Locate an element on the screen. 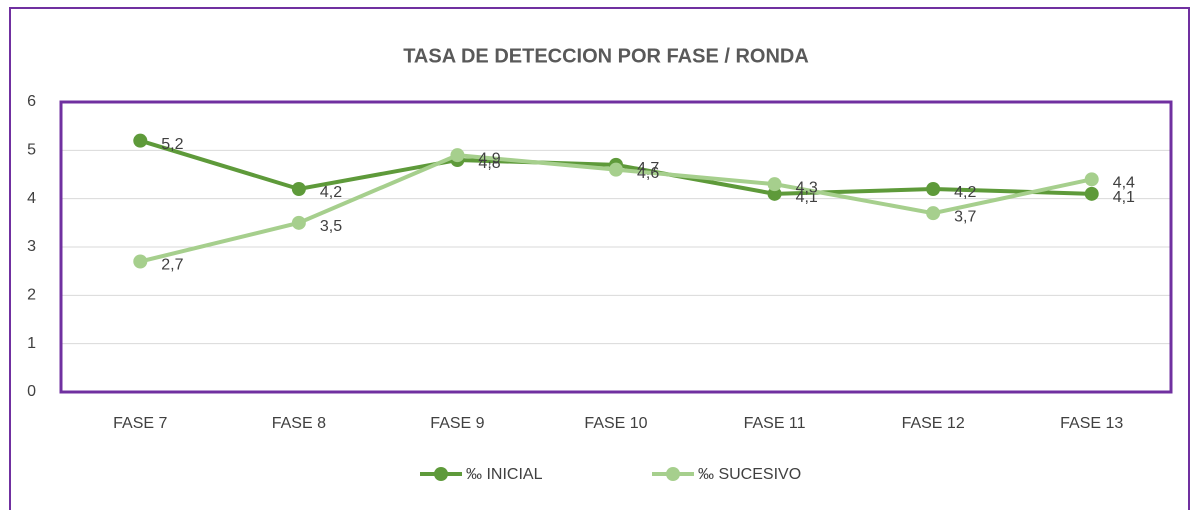 This screenshot has height=510, width=1191. y-tick-label: 2 is located at coordinates (31, 295).